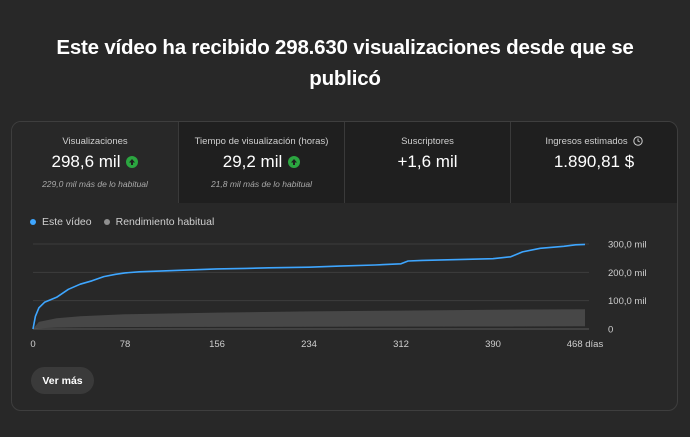 This screenshot has height=437, width=690. Describe the element at coordinates (309, 344) in the screenshot. I see `x-tick-label: 234` at that location.